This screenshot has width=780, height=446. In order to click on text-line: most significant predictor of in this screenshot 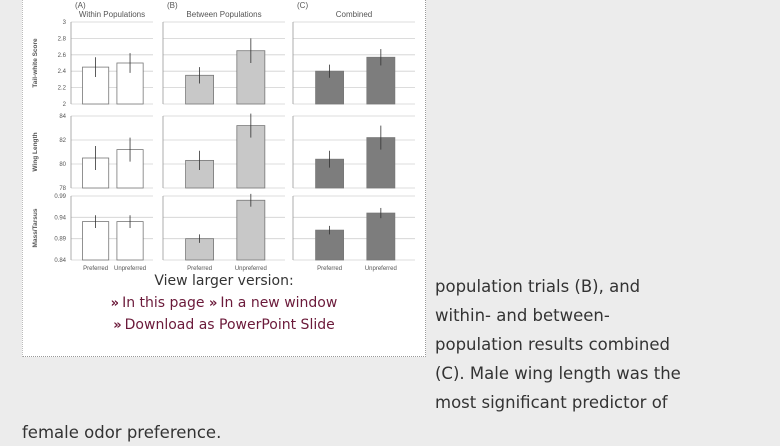, I will do `click(551, 402)`.